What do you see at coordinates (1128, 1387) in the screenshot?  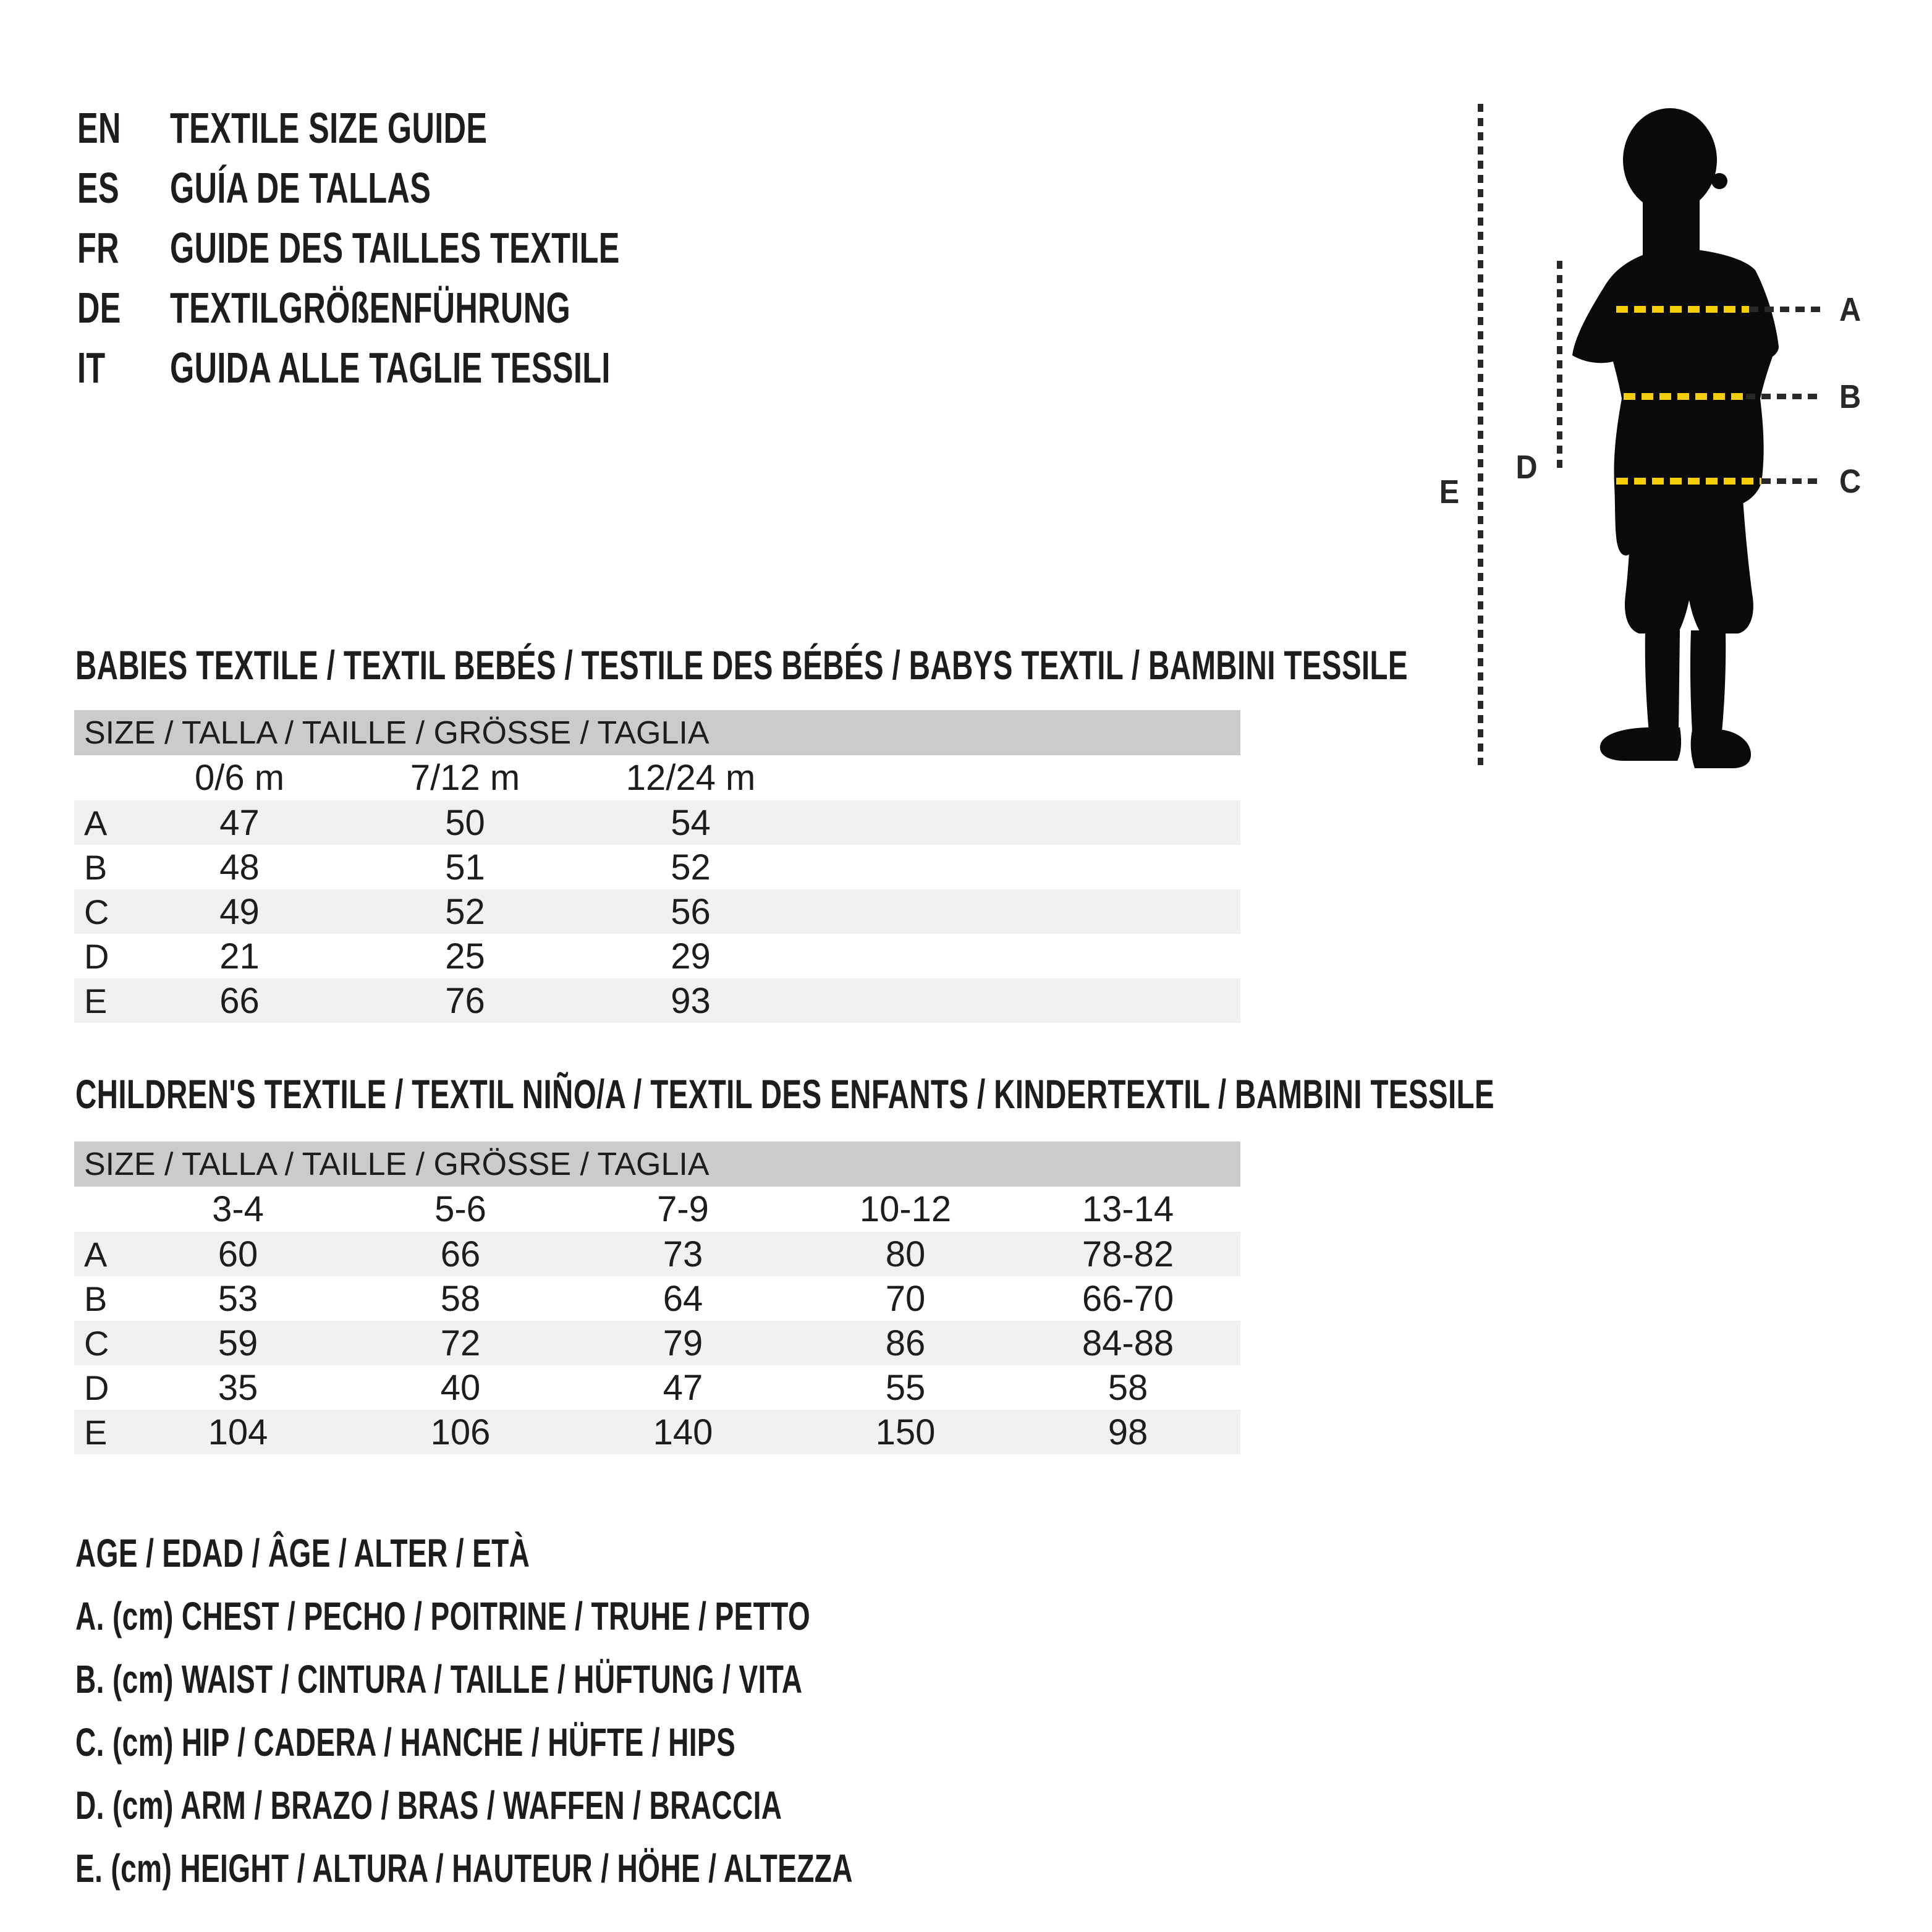 I see `table-cell: 58` at bounding box center [1128, 1387].